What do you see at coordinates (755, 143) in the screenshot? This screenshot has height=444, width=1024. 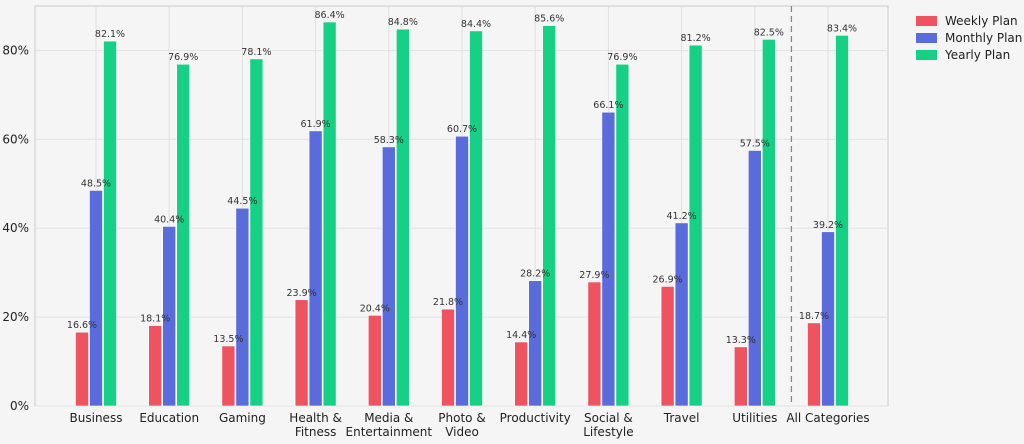 I see `data-label: 57.5%` at bounding box center [755, 143].